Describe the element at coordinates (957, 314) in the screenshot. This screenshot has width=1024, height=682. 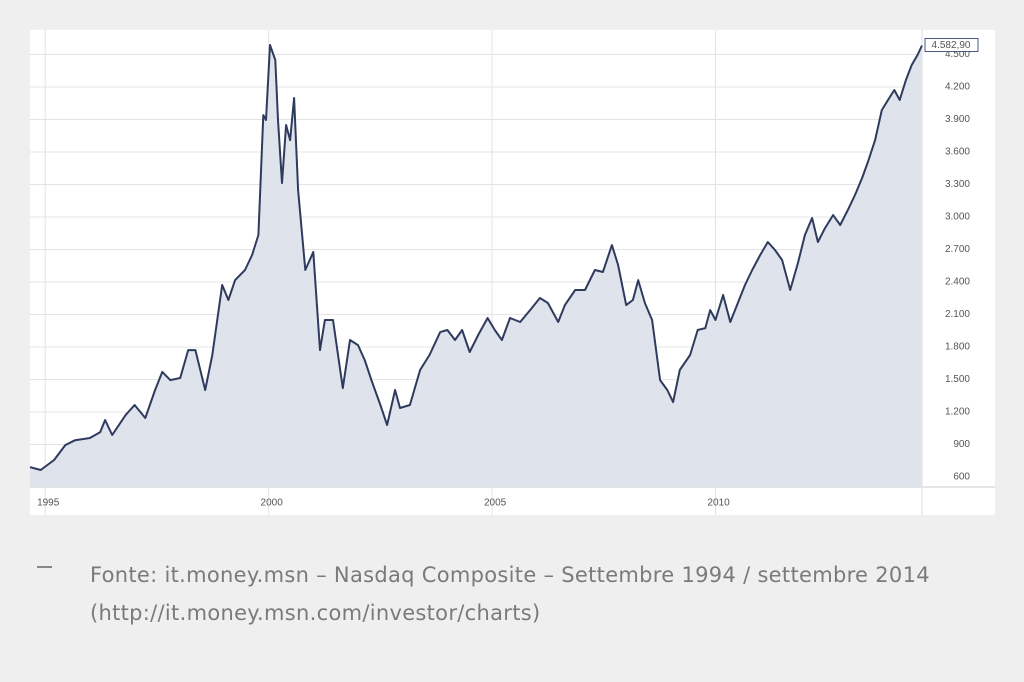
I see `y-tick-label: 2.100` at that location.